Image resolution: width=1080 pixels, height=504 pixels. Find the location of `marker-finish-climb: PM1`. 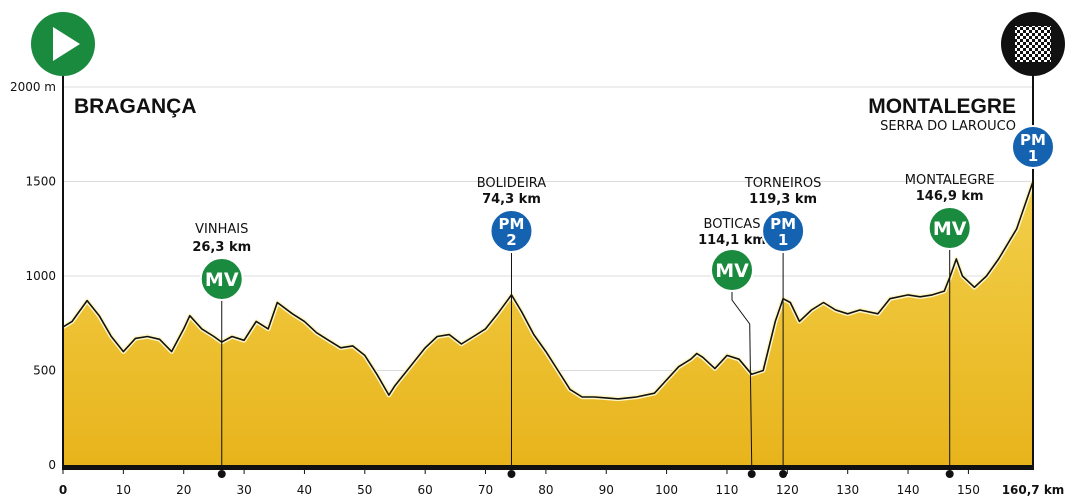

marker-finish-climb: PM1 is located at coordinates (1033, 147).